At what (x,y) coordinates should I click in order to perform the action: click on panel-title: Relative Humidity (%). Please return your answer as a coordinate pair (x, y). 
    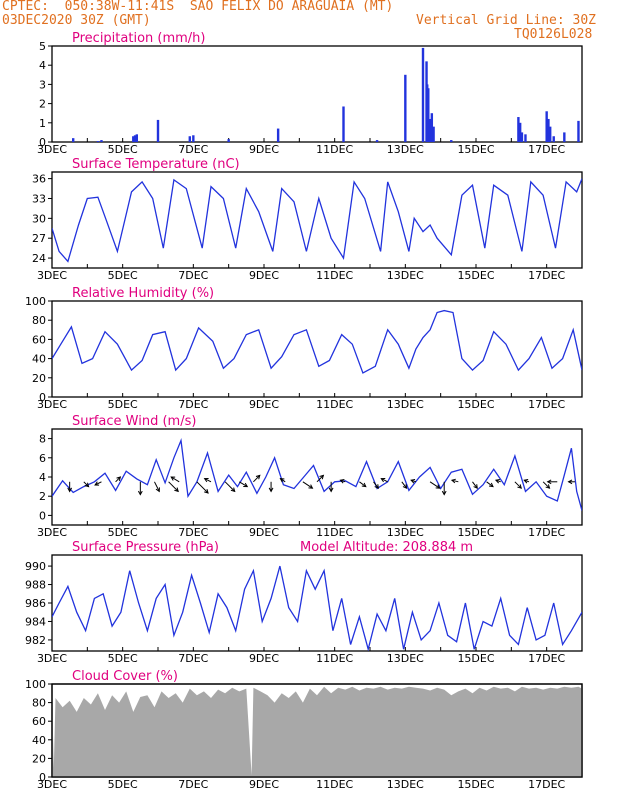
    Looking at the image, I should click on (143, 293).